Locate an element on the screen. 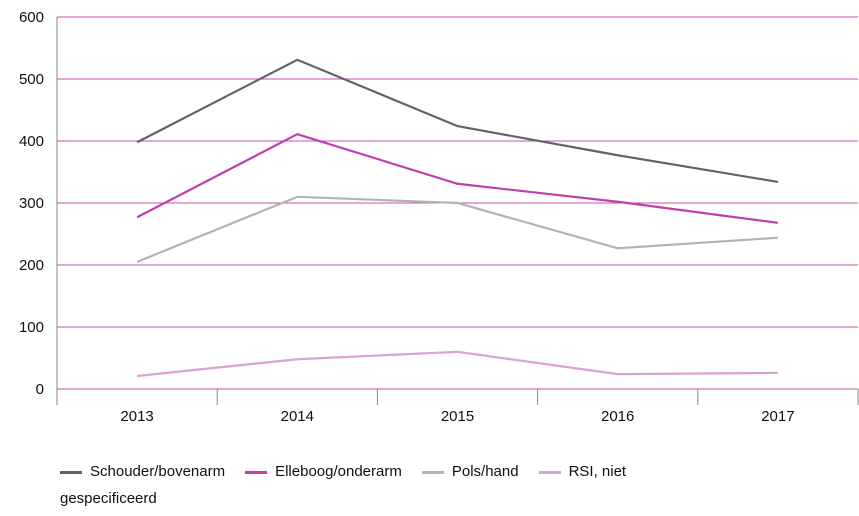 Image resolution: width=859 pixels, height=516 pixels. x-tick-label: 2017 is located at coordinates (777, 416).